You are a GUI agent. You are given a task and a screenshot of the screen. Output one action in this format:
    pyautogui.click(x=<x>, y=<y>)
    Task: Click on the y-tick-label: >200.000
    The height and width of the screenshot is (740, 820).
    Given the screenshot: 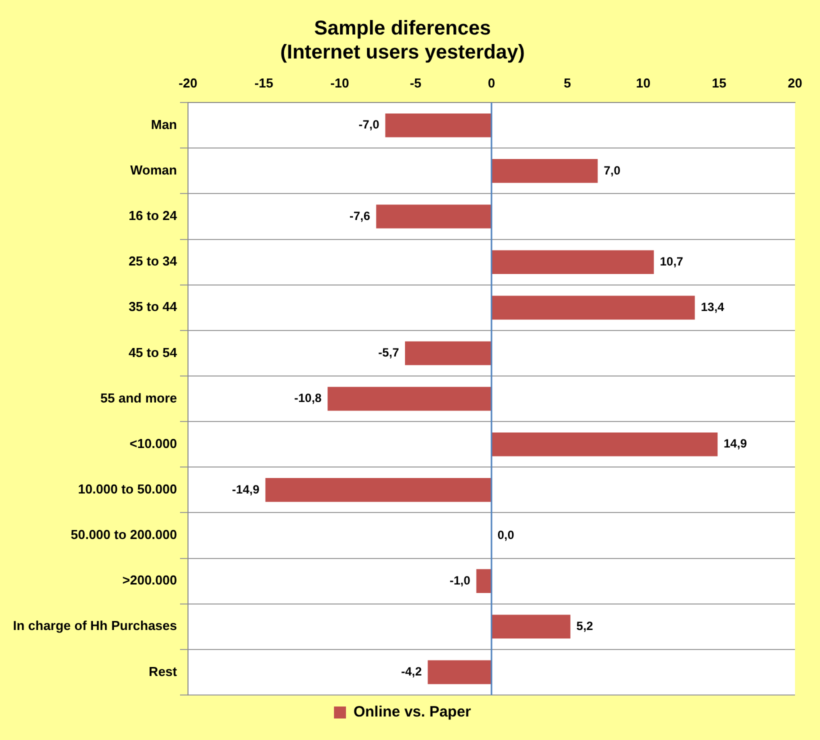 What is the action you would take?
    pyautogui.click(x=149, y=580)
    